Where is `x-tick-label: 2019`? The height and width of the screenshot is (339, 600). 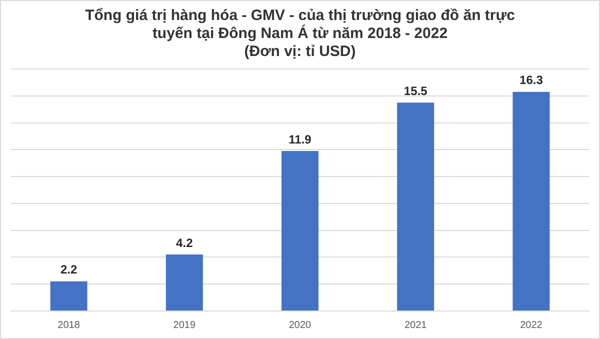 x-tick-label: 2019 is located at coordinates (184, 325).